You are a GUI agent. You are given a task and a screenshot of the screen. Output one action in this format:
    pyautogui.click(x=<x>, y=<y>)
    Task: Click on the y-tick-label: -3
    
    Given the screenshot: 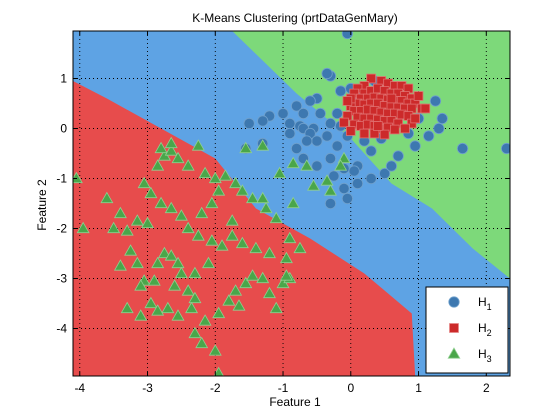 What is the action you would take?
    pyautogui.click(x=61, y=279)
    